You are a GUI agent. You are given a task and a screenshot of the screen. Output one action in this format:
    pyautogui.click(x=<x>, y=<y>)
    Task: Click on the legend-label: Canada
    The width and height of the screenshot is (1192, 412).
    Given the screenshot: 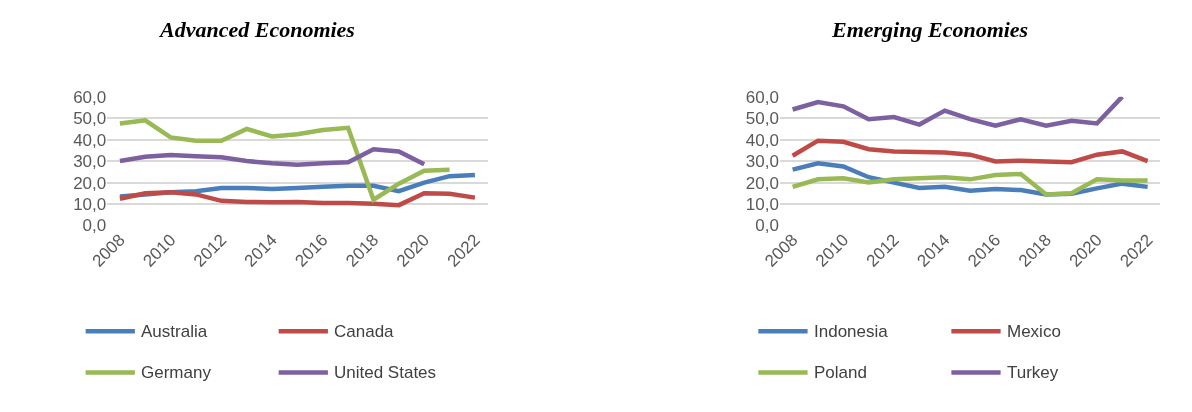 What is the action you would take?
    pyautogui.click(x=364, y=331)
    